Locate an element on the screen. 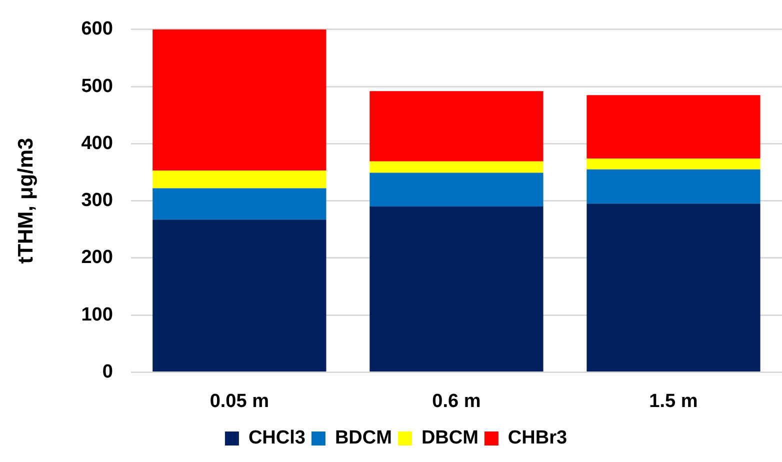 The width and height of the screenshot is (782, 462). y-tick-label: 200 is located at coordinates (97, 257).